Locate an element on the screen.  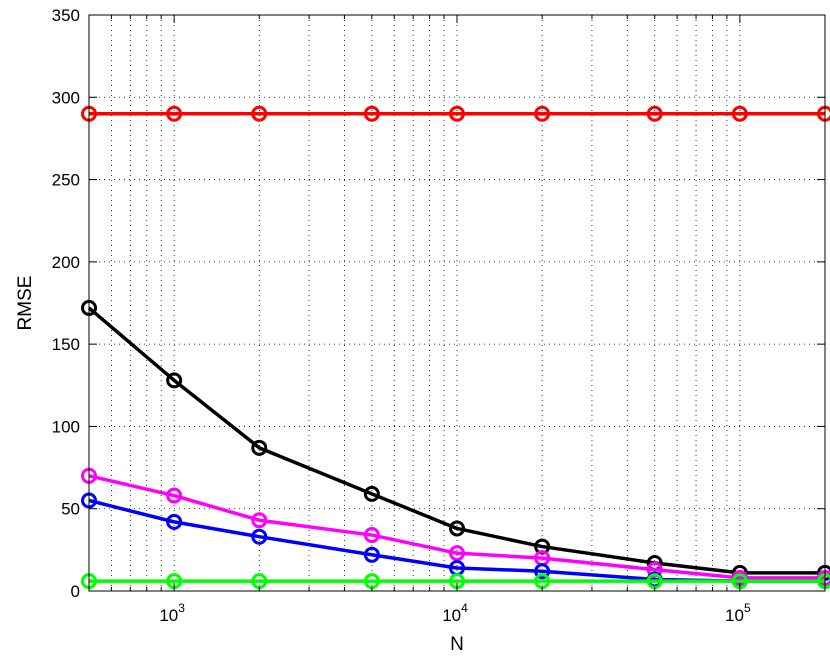
y-axis-label: RMSE is located at coordinates (25, 303).